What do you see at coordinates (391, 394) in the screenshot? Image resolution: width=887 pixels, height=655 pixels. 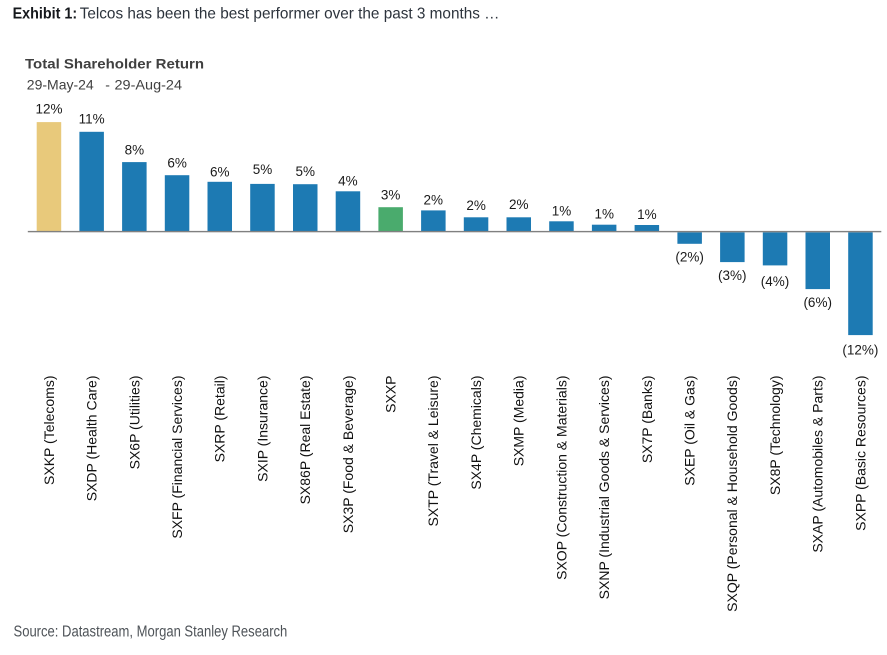 I see `svg-text: SXXP` at bounding box center [391, 394].